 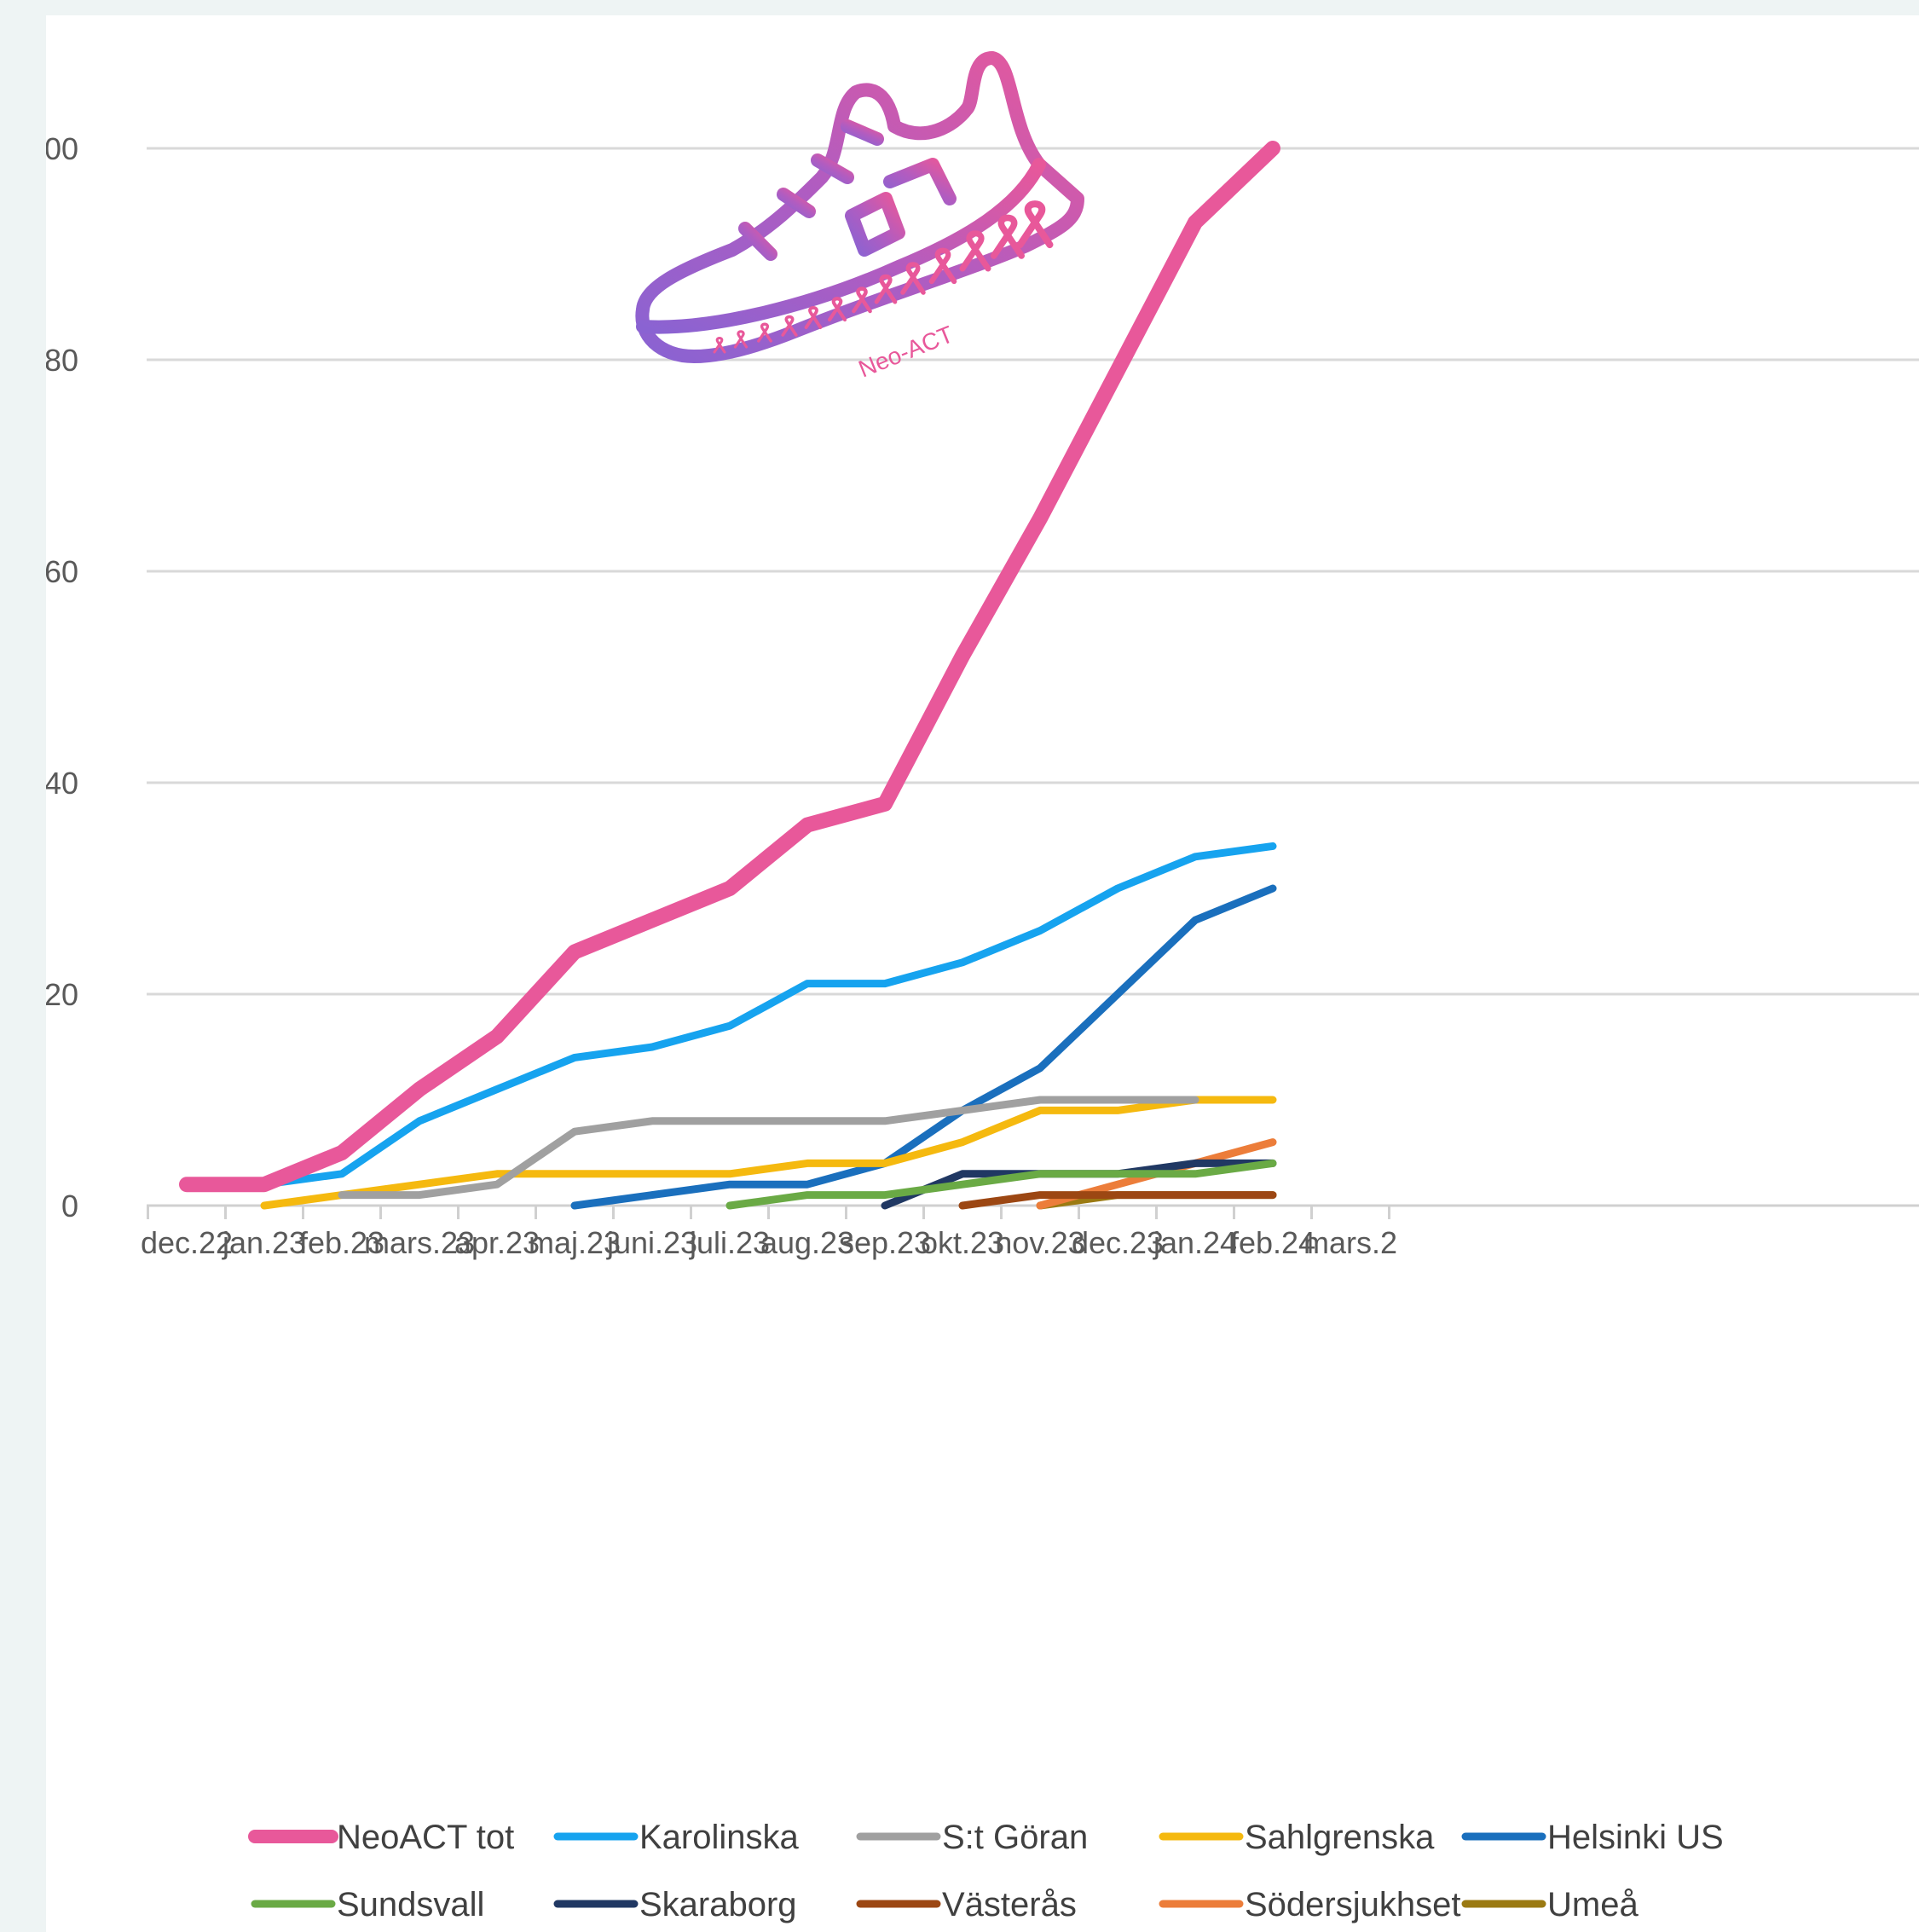 What do you see at coordinates (341, 1242) in the screenshot?
I see `x-tick-label: feb.23` at bounding box center [341, 1242].